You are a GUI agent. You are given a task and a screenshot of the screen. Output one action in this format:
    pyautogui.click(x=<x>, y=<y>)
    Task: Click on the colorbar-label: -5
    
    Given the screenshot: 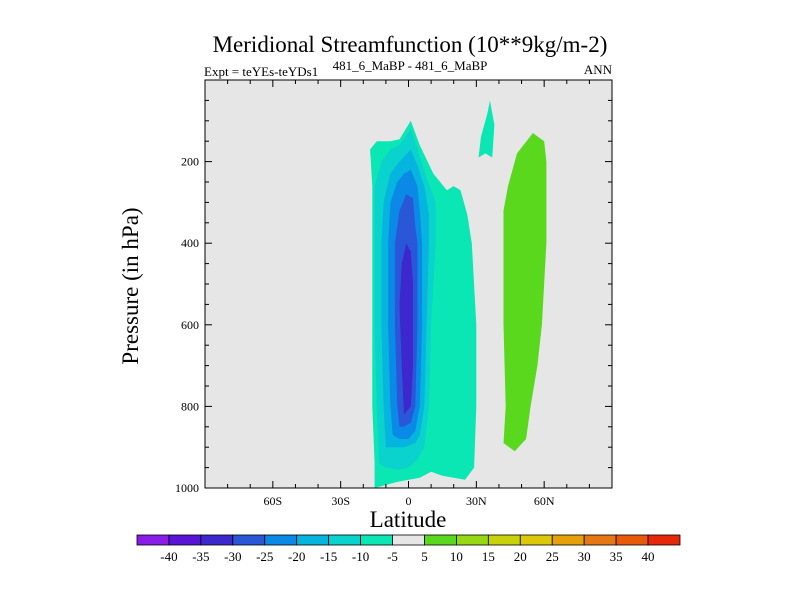 What is the action you would take?
    pyautogui.click(x=392, y=556)
    